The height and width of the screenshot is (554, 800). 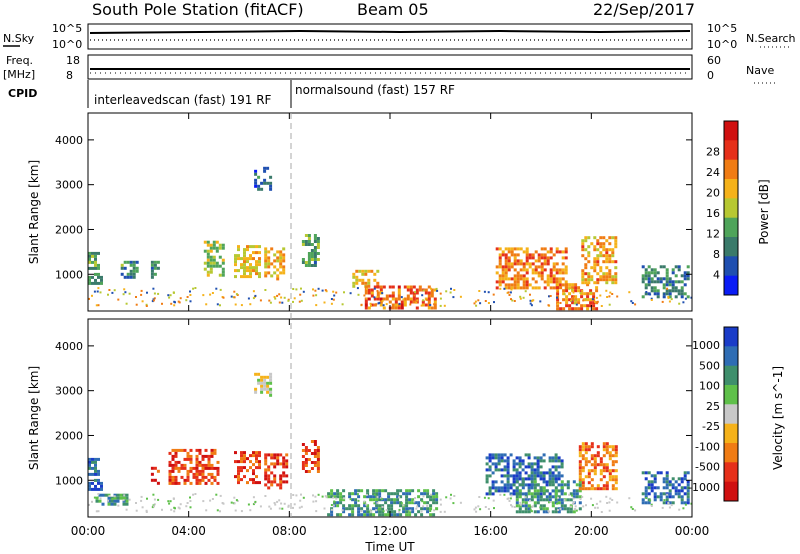 What do you see at coordinates (490, 531) in the screenshot?
I see `time-tick-label: 16:00` at bounding box center [490, 531].